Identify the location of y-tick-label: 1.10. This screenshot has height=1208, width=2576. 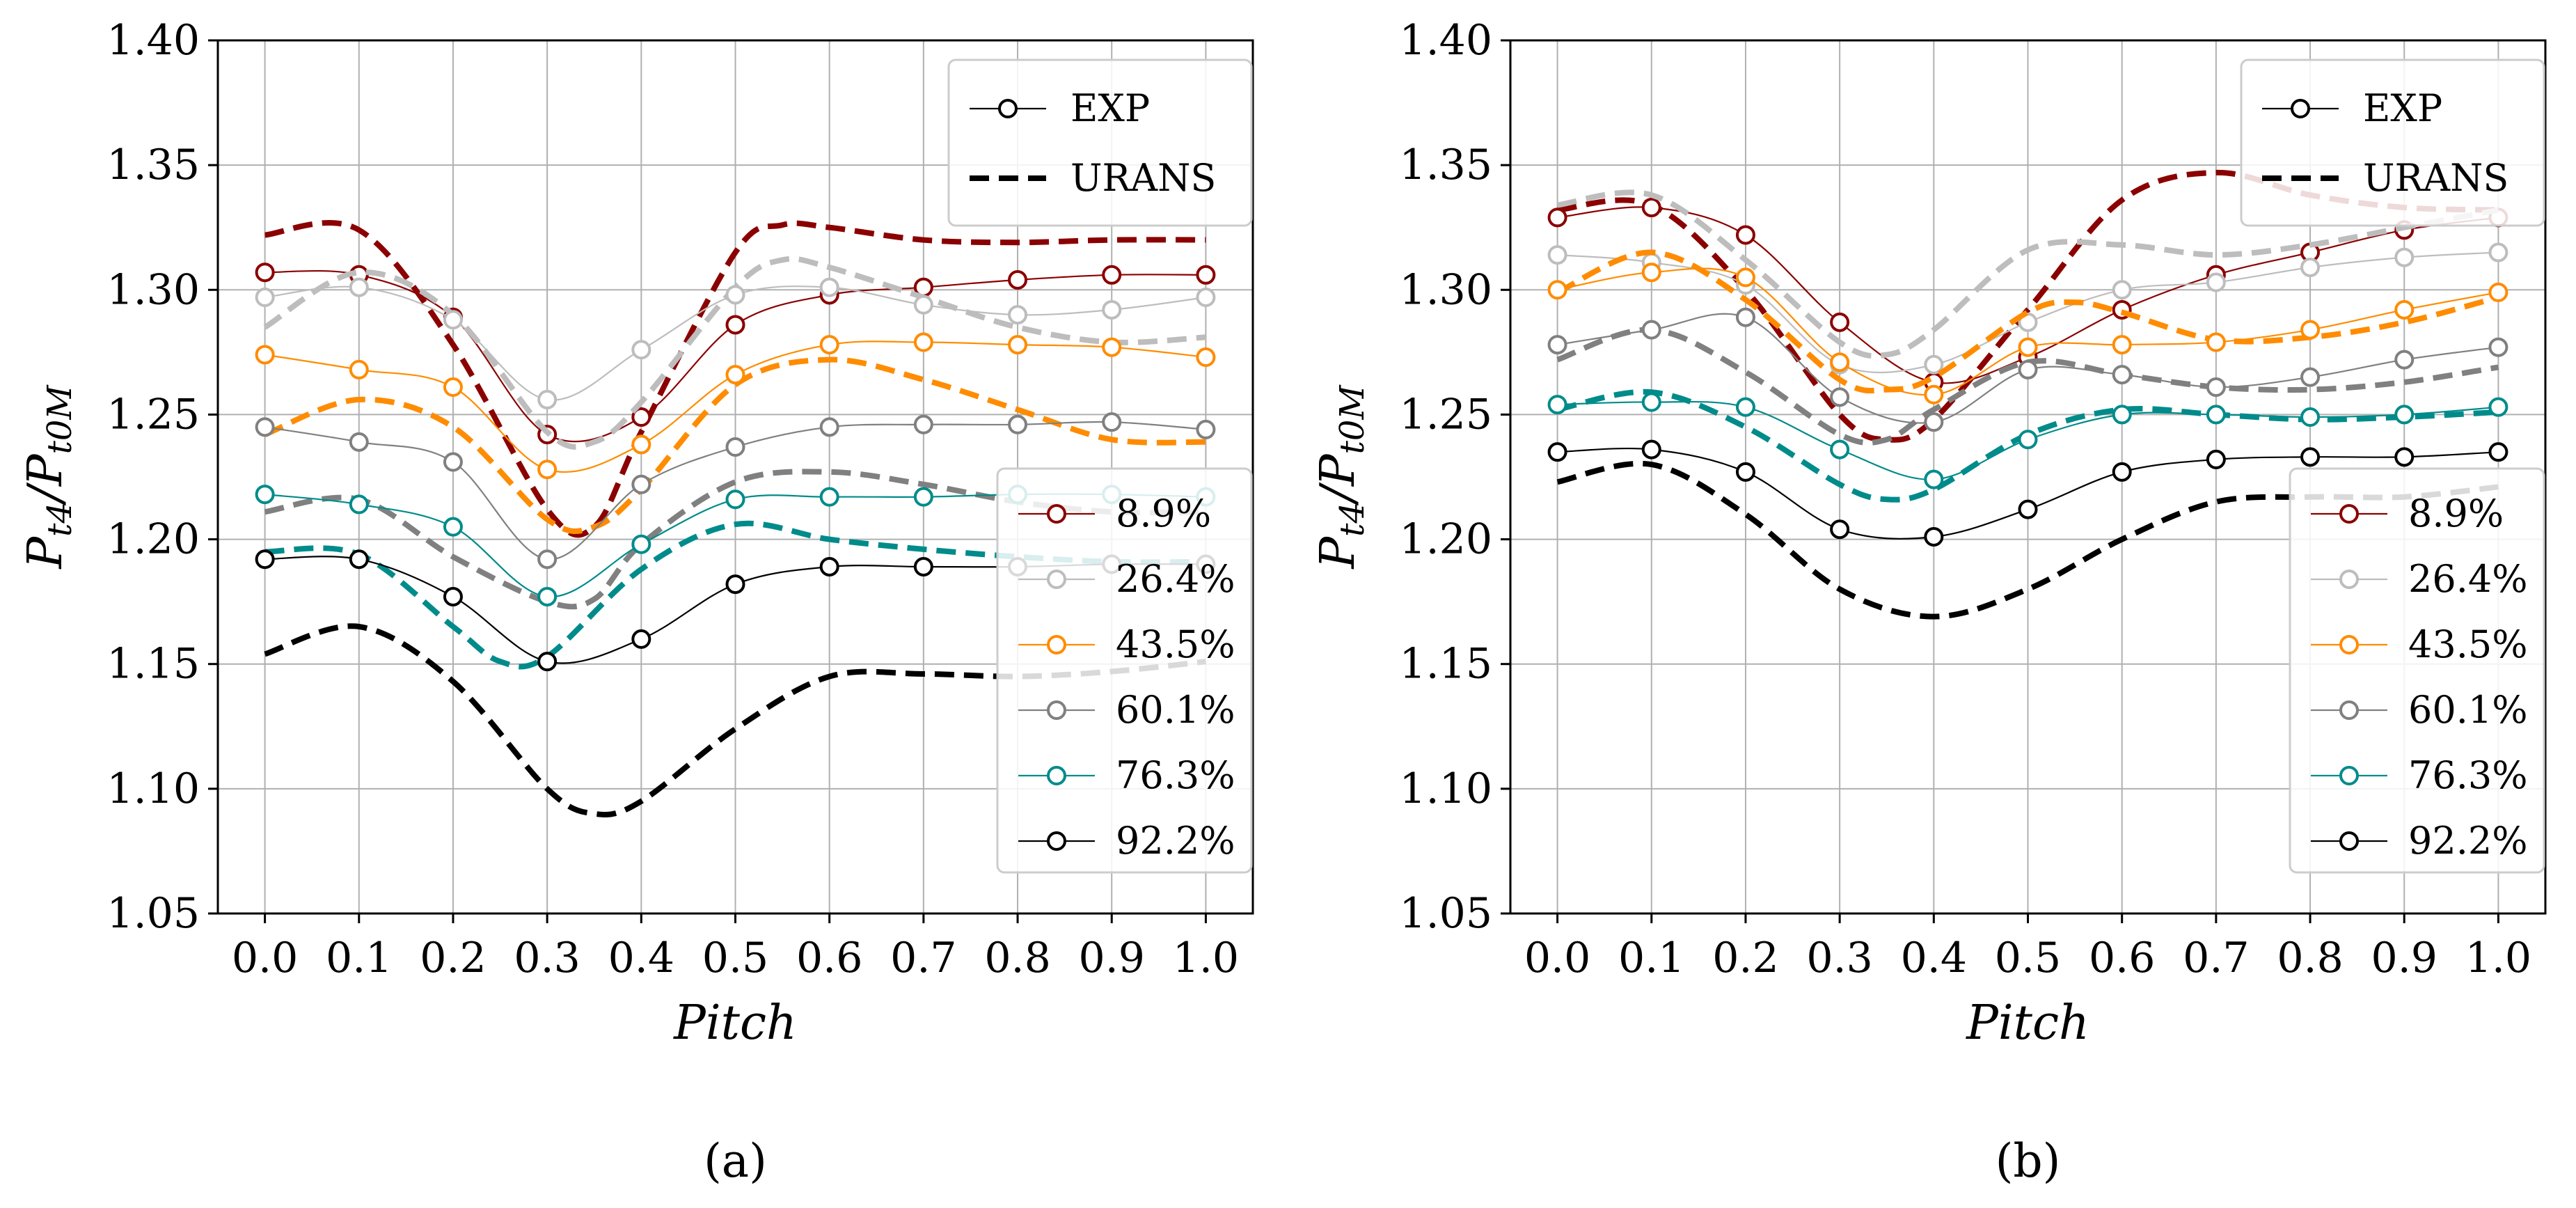
(1445, 789).